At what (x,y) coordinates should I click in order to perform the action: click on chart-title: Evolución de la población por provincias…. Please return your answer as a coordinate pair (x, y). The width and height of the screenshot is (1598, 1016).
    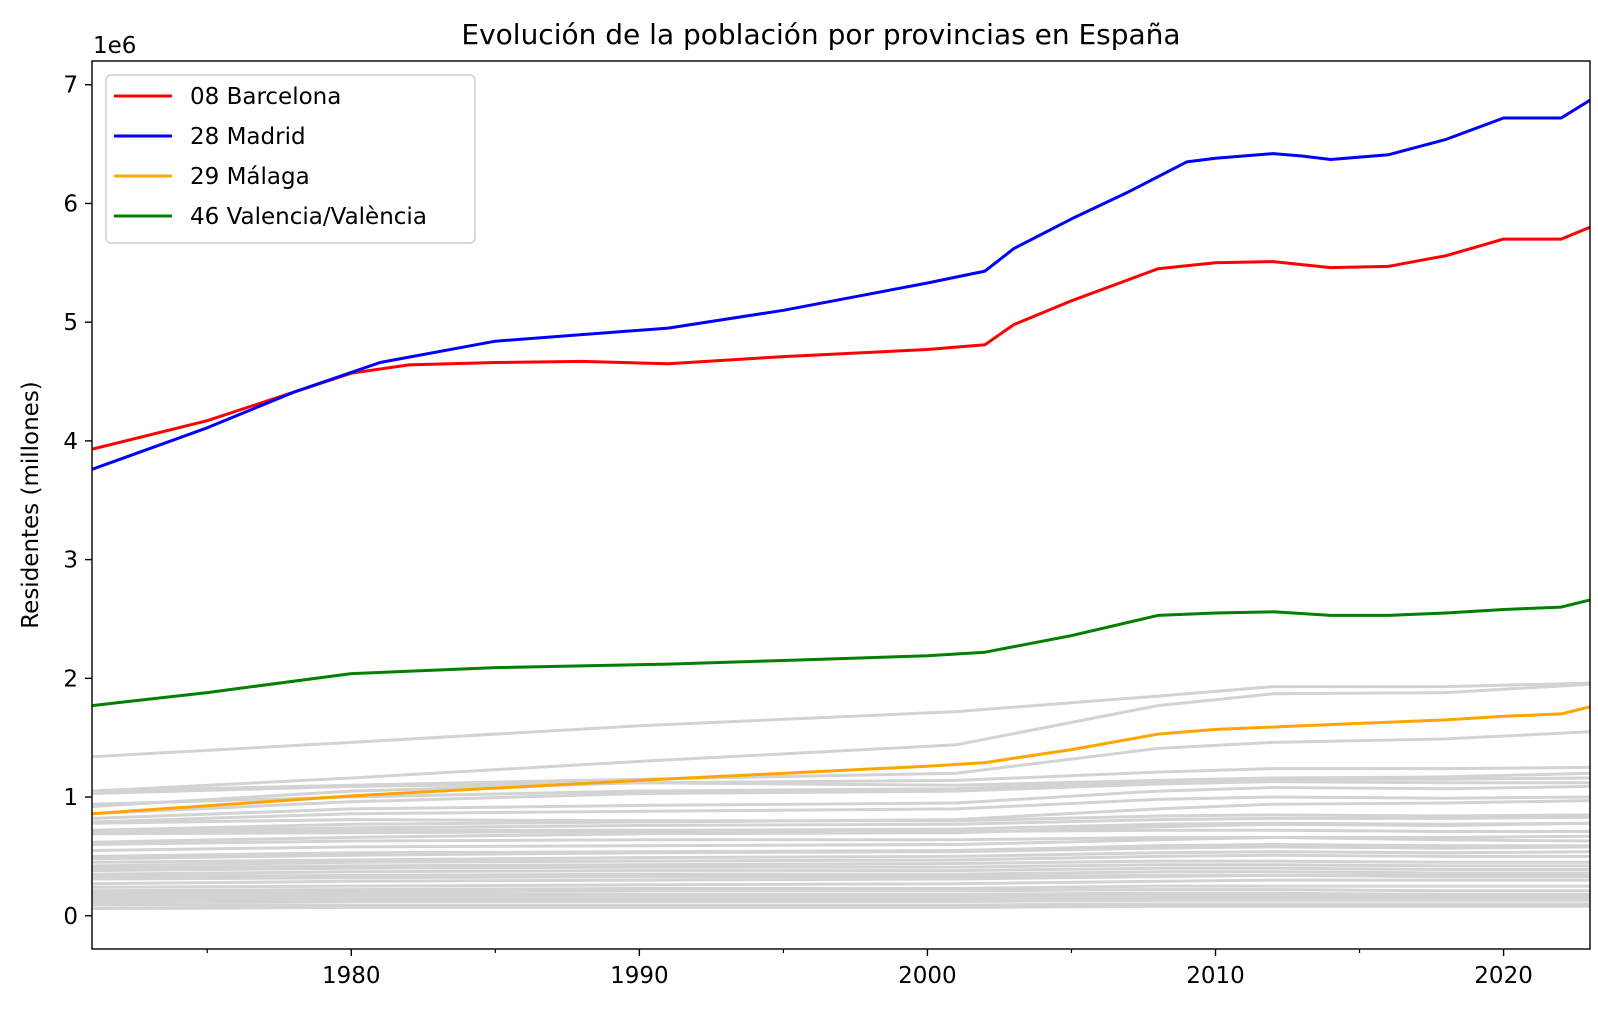
    Looking at the image, I should click on (820, 34).